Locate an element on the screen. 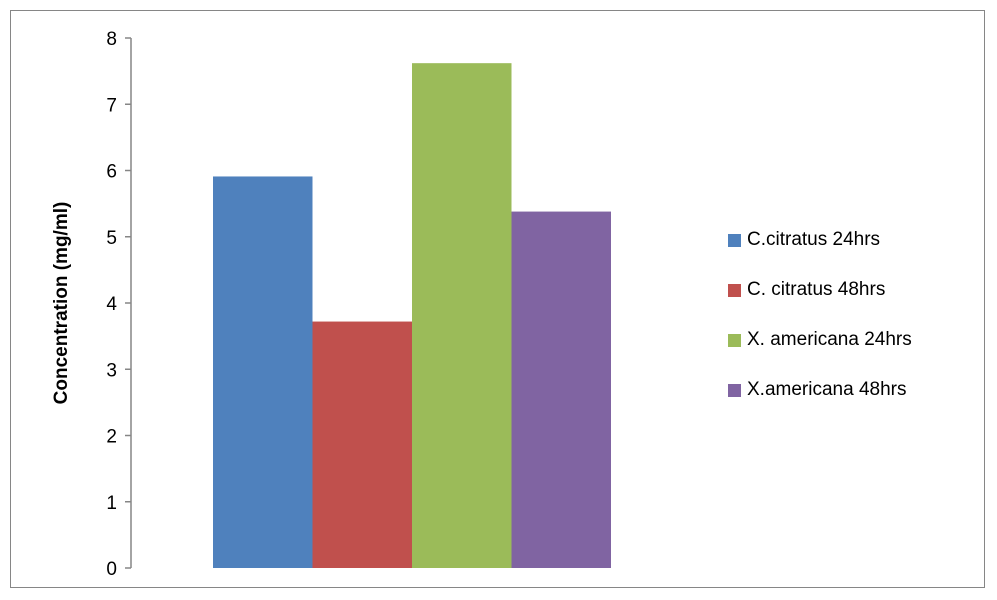 Image resolution: width=997 pixels, height=600 pixels. y-tick-label: 1 is located at coordinates (111, 503).